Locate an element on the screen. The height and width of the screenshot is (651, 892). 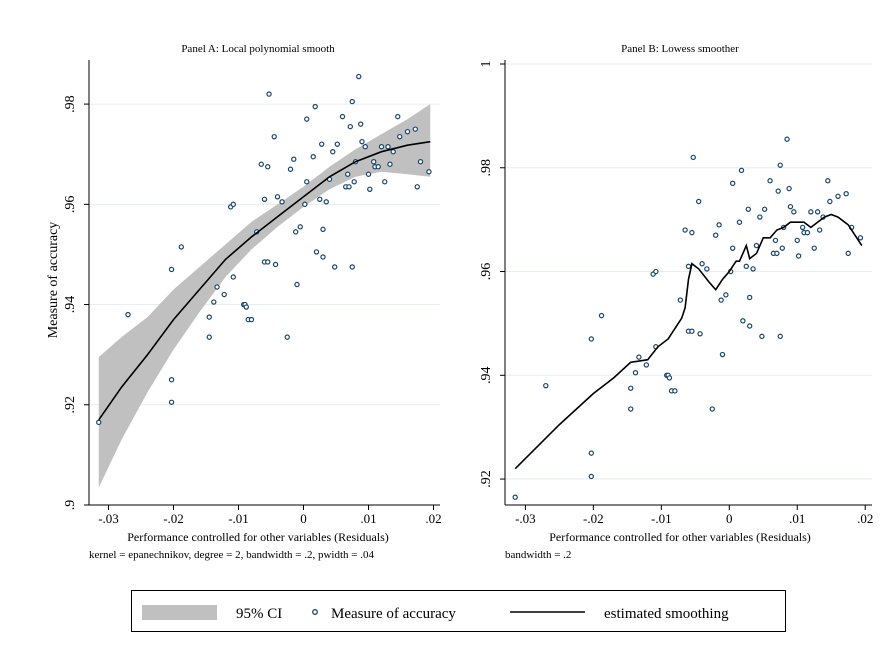
panel-a-title: Panel A: Local polynomial smooth is located at coordinates (258, 49).